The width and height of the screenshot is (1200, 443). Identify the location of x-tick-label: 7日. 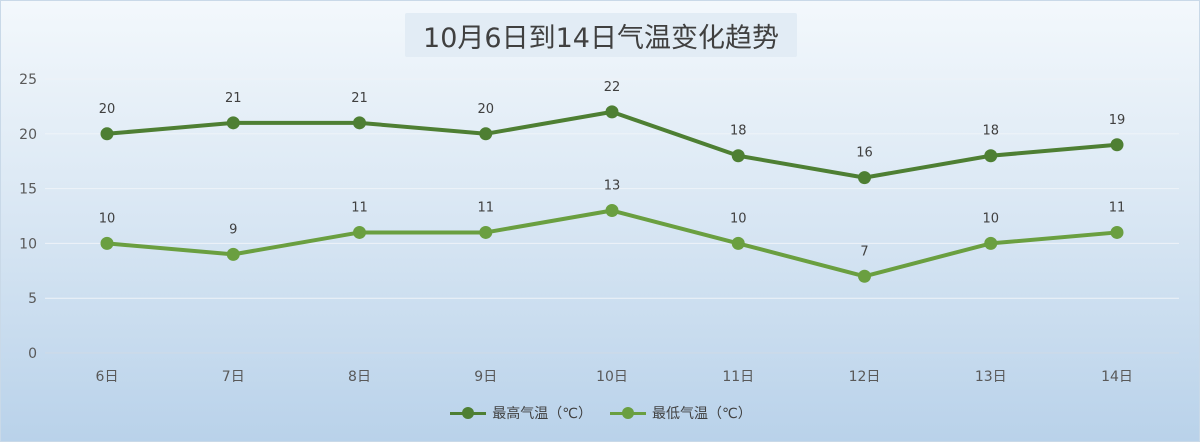
(233, 377).